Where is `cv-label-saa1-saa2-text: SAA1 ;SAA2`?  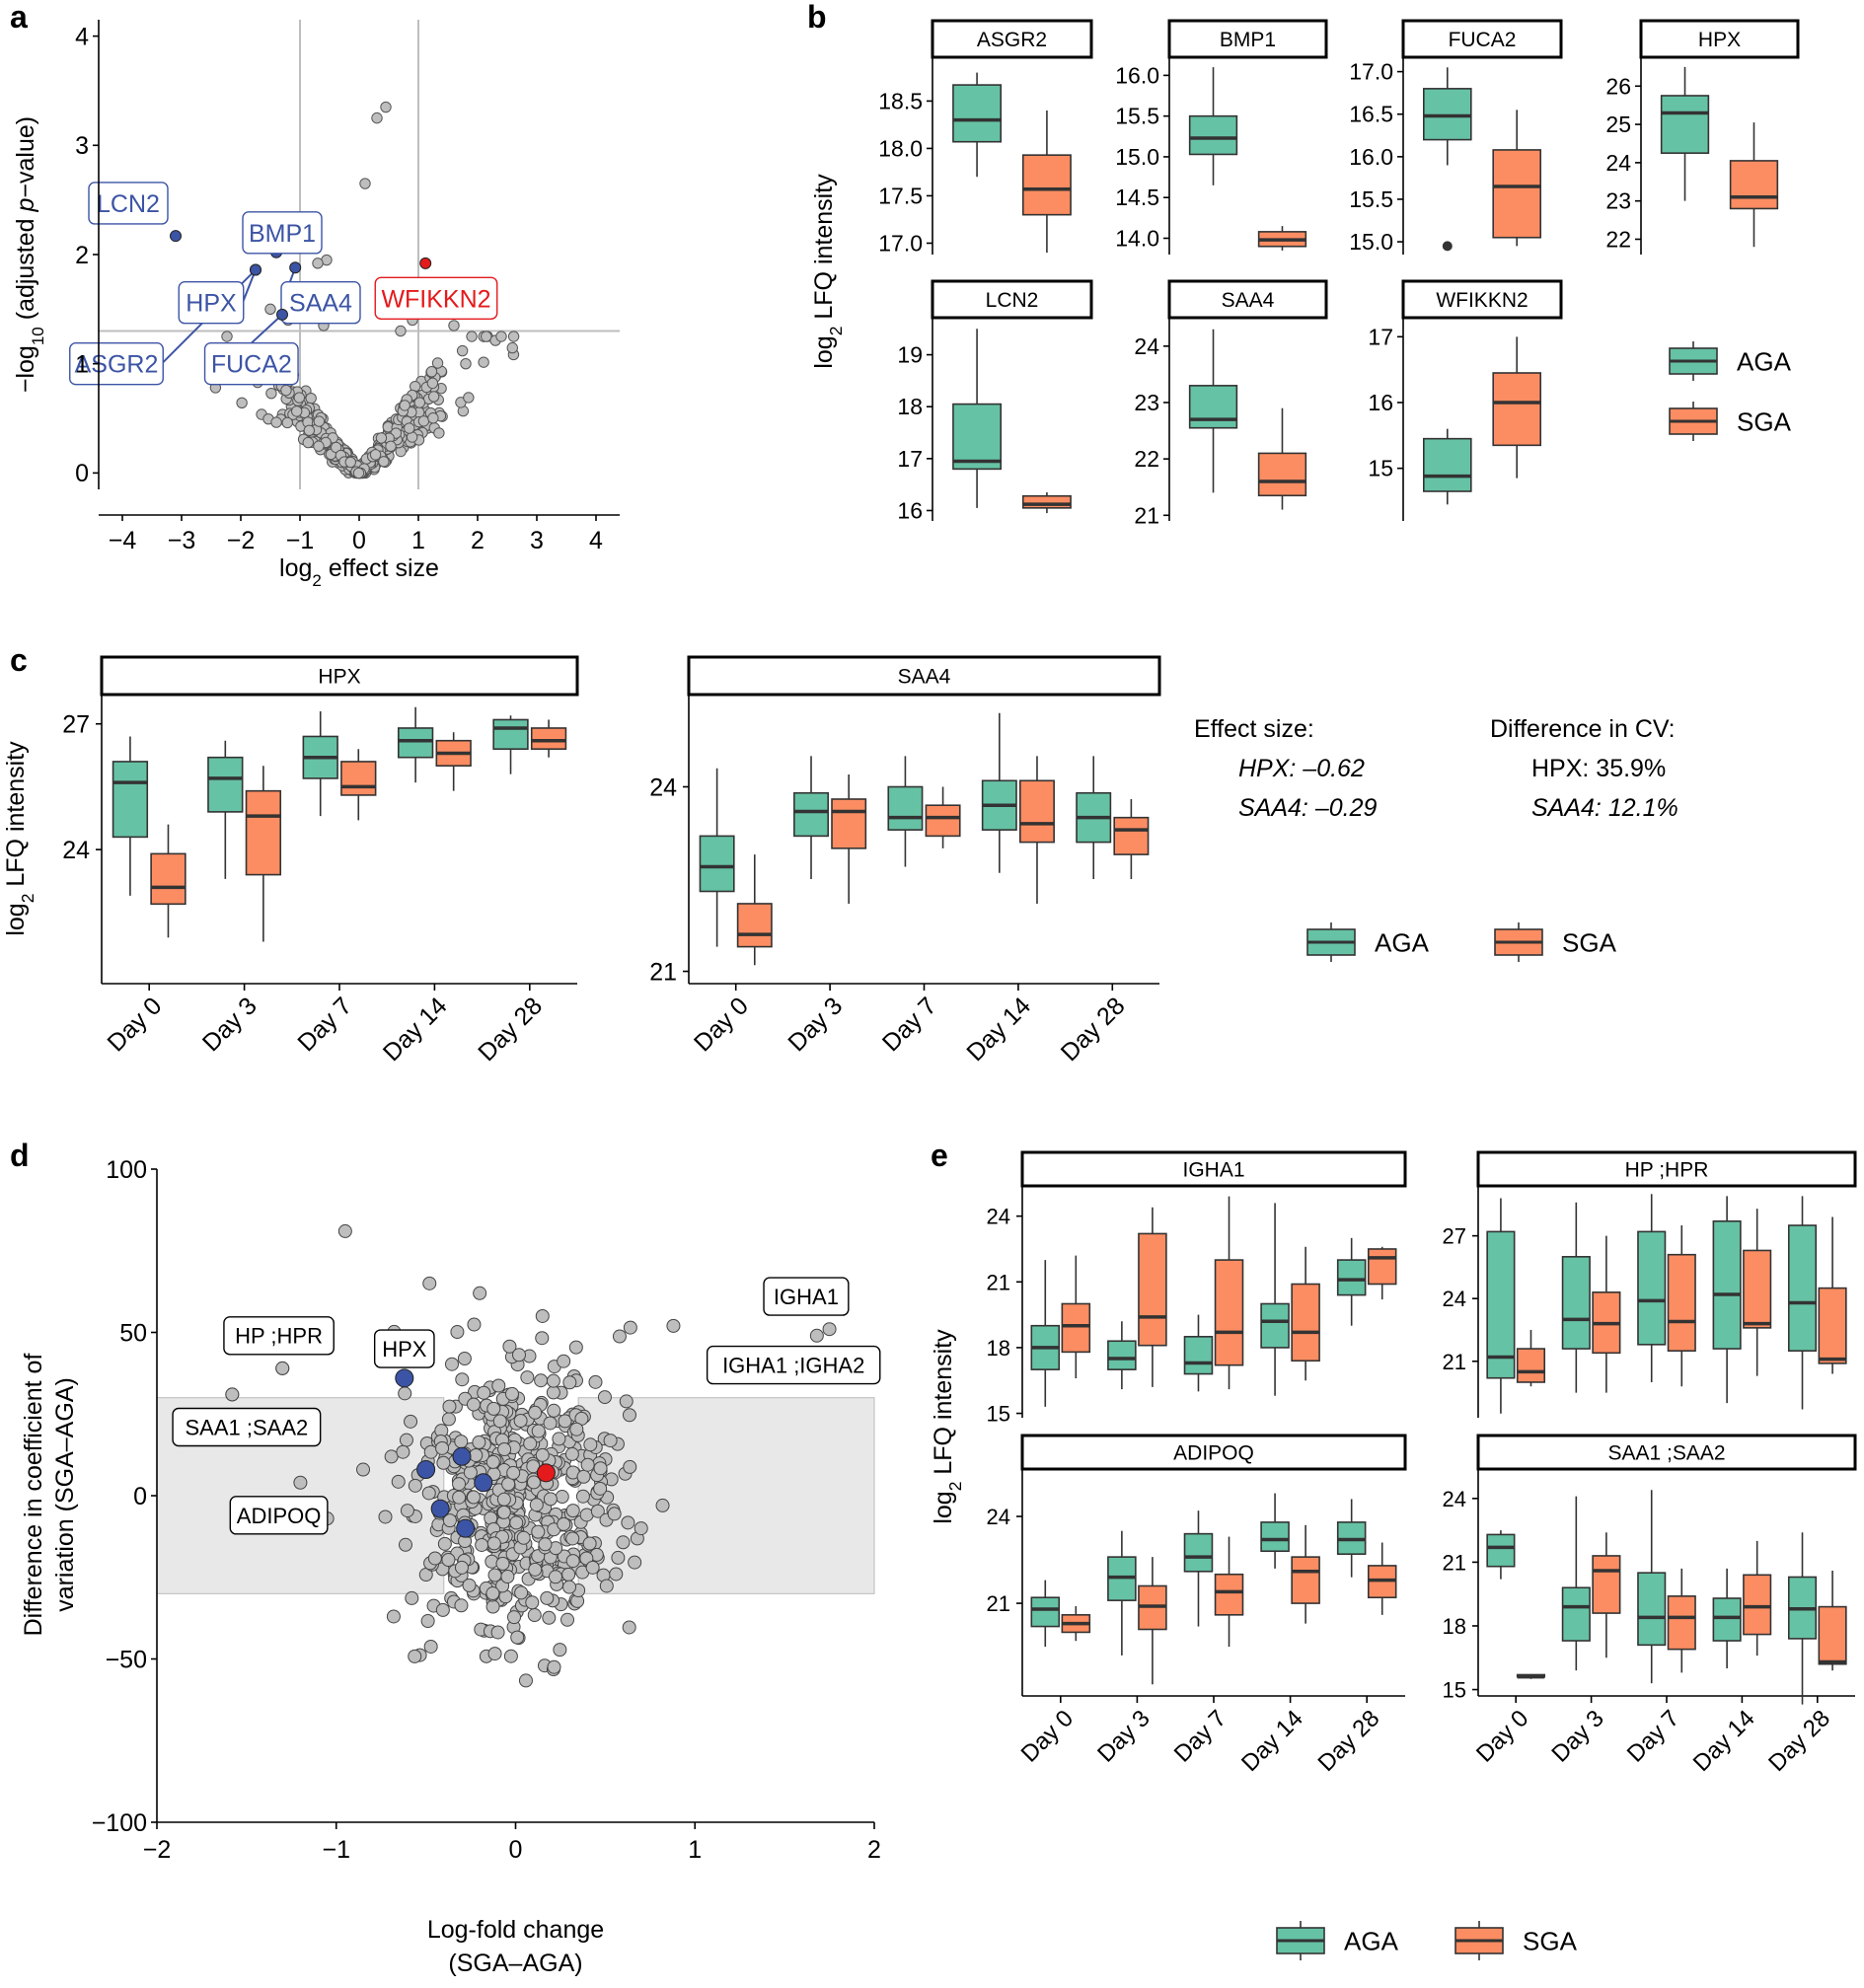
cv-label-saa1-saa2-text: SAA1 ;SAA2 is located at coordinates (247, 1427).